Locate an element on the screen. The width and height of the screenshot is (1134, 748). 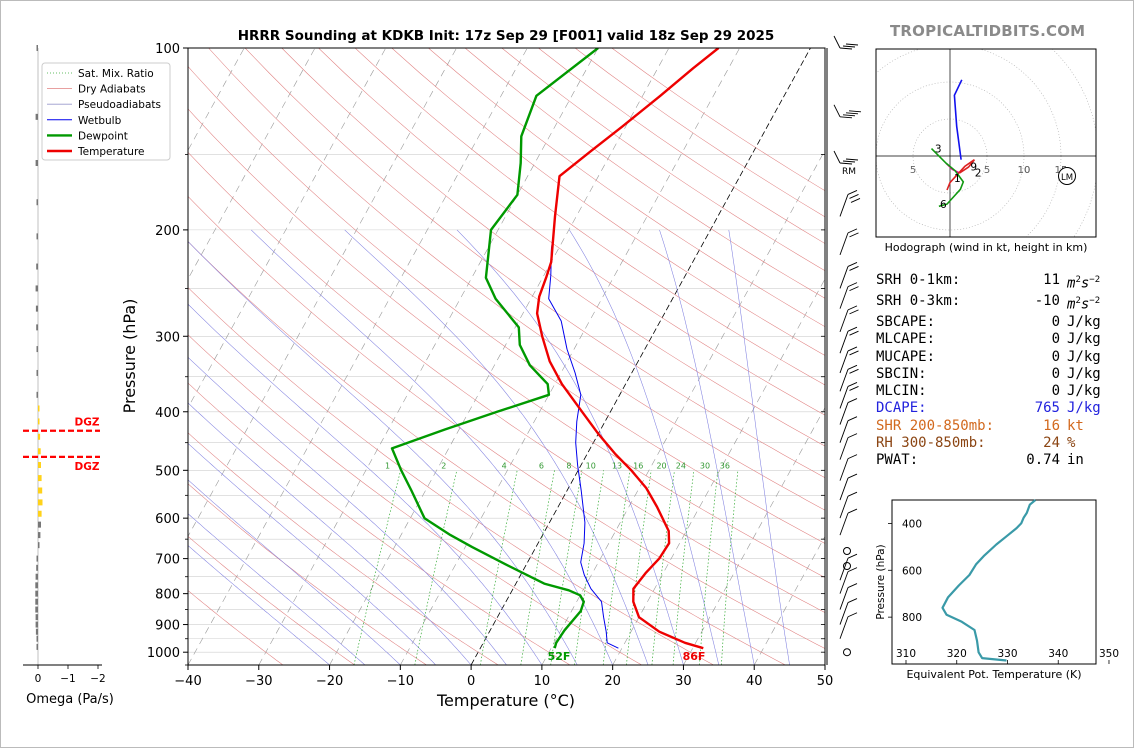
y-tick-label: 400 is located at coordinates (167, 413).